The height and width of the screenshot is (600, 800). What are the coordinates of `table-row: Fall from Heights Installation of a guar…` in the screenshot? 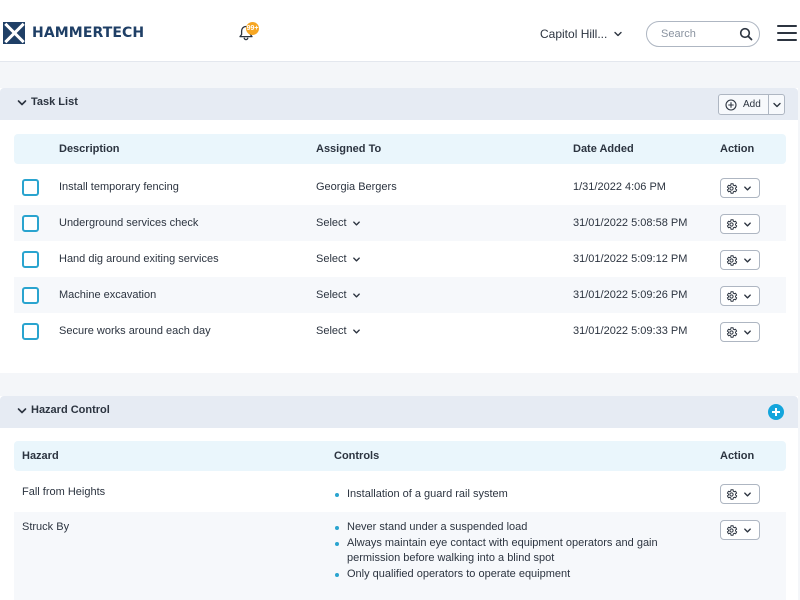 It's located at (400, 494).